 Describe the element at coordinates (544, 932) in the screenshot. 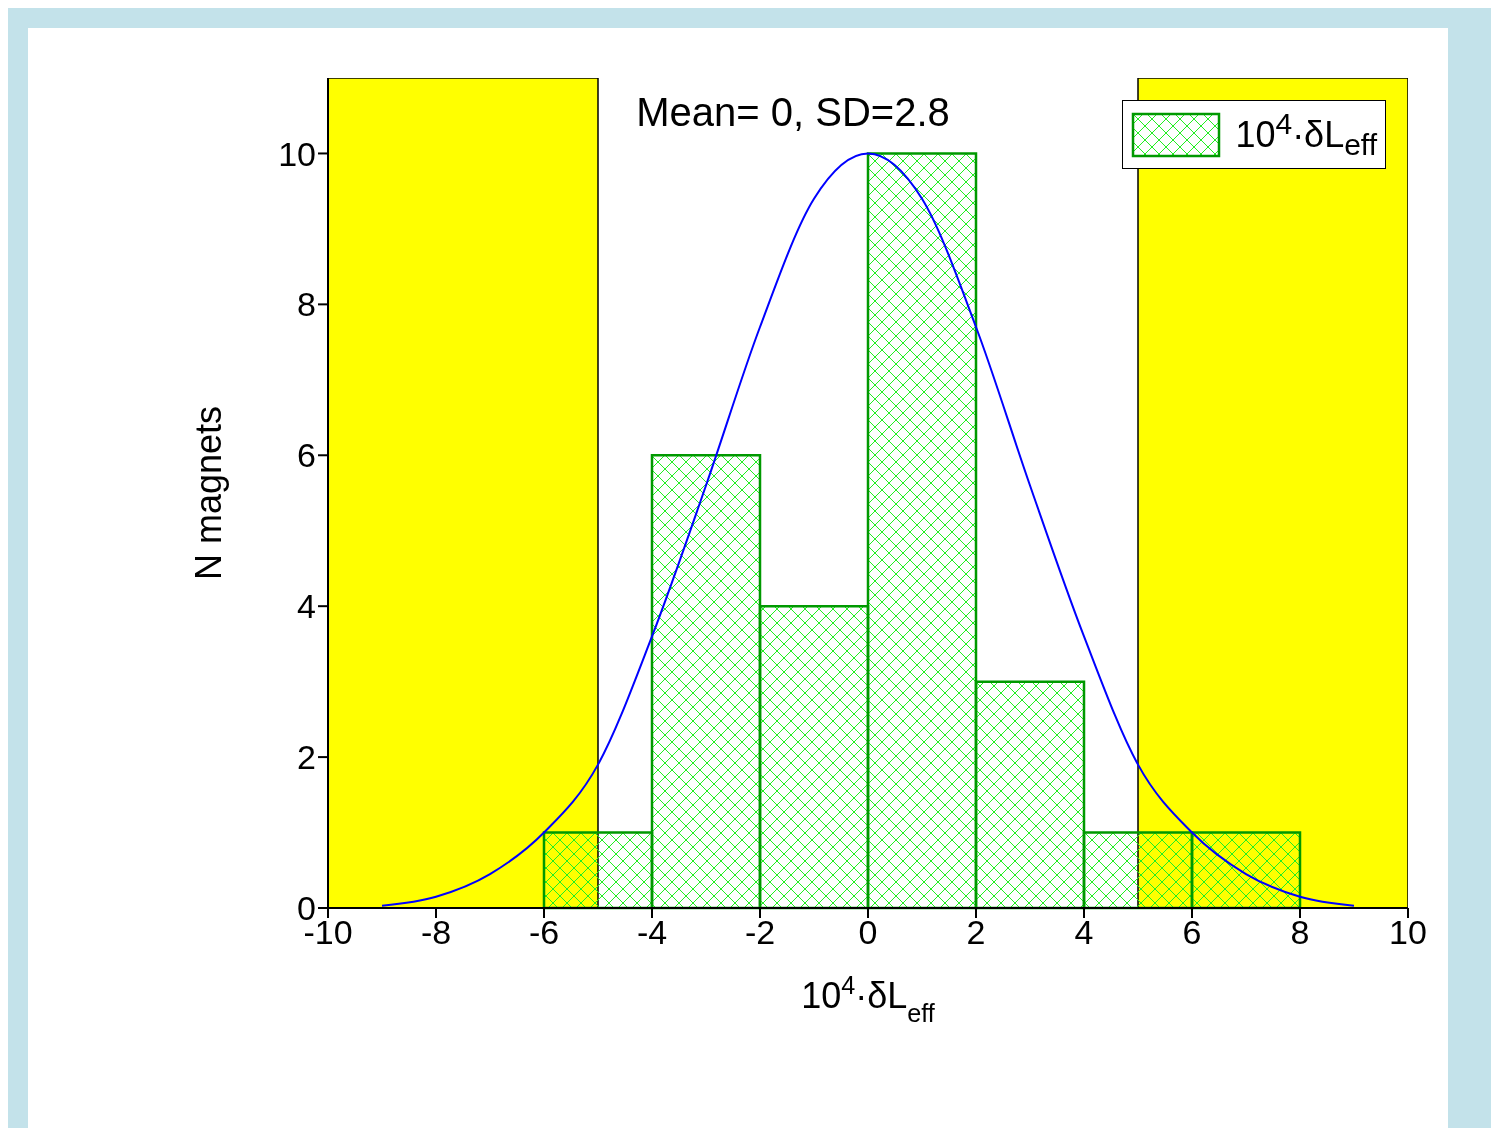

I see `x-tick-label: -6` at that location.